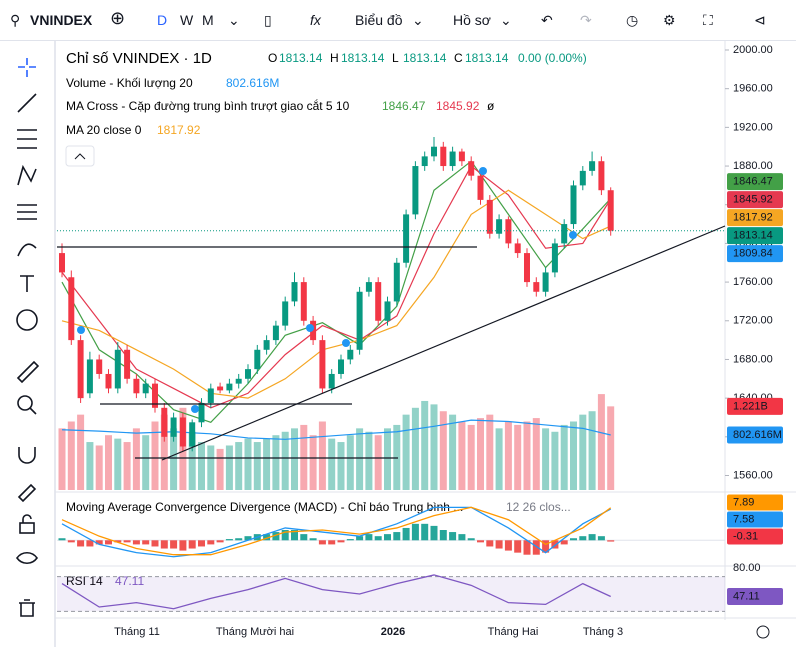 The height and width of the screenshot is (647, 796). Describe the element at coordinates (27, 212) in the screenshot. I see `projection-tool` at that location.